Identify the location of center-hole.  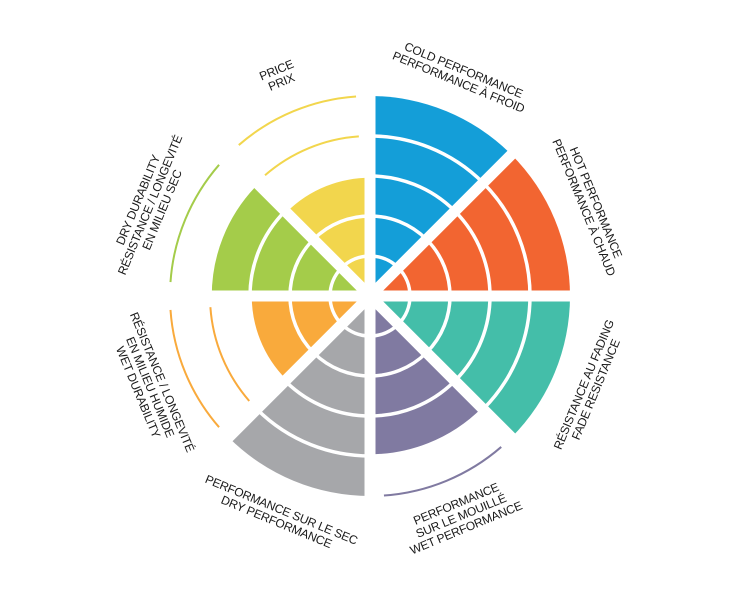
(370, 296).